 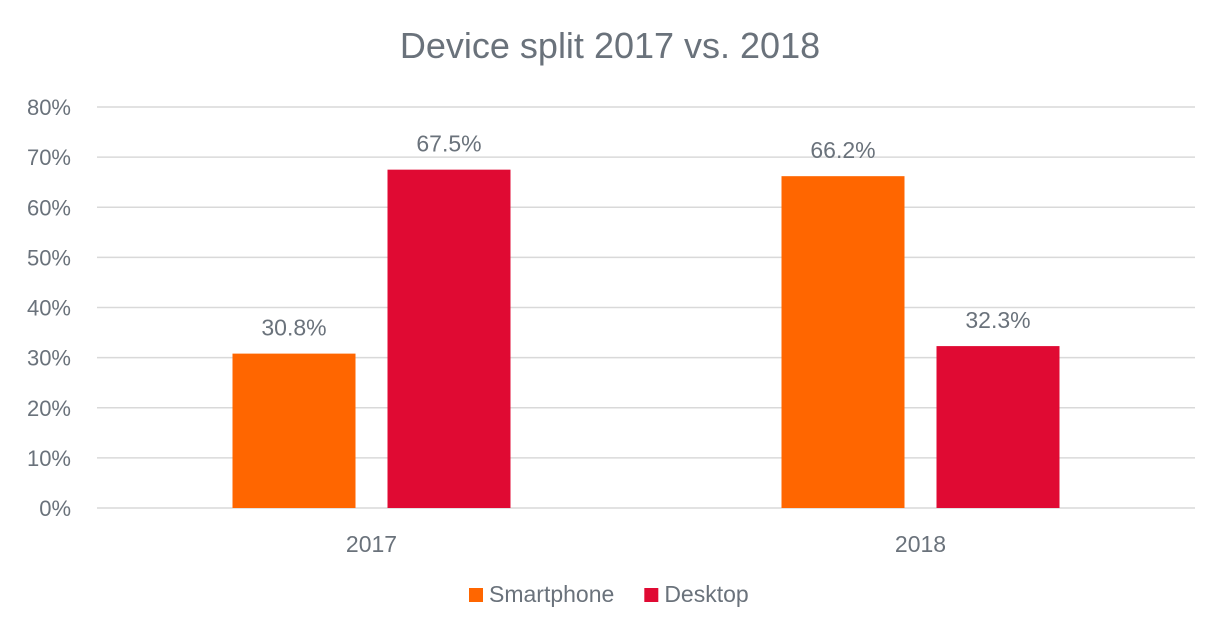 I want to click on x-axis-categories: 2017 2018, so click(x=646, y=544).